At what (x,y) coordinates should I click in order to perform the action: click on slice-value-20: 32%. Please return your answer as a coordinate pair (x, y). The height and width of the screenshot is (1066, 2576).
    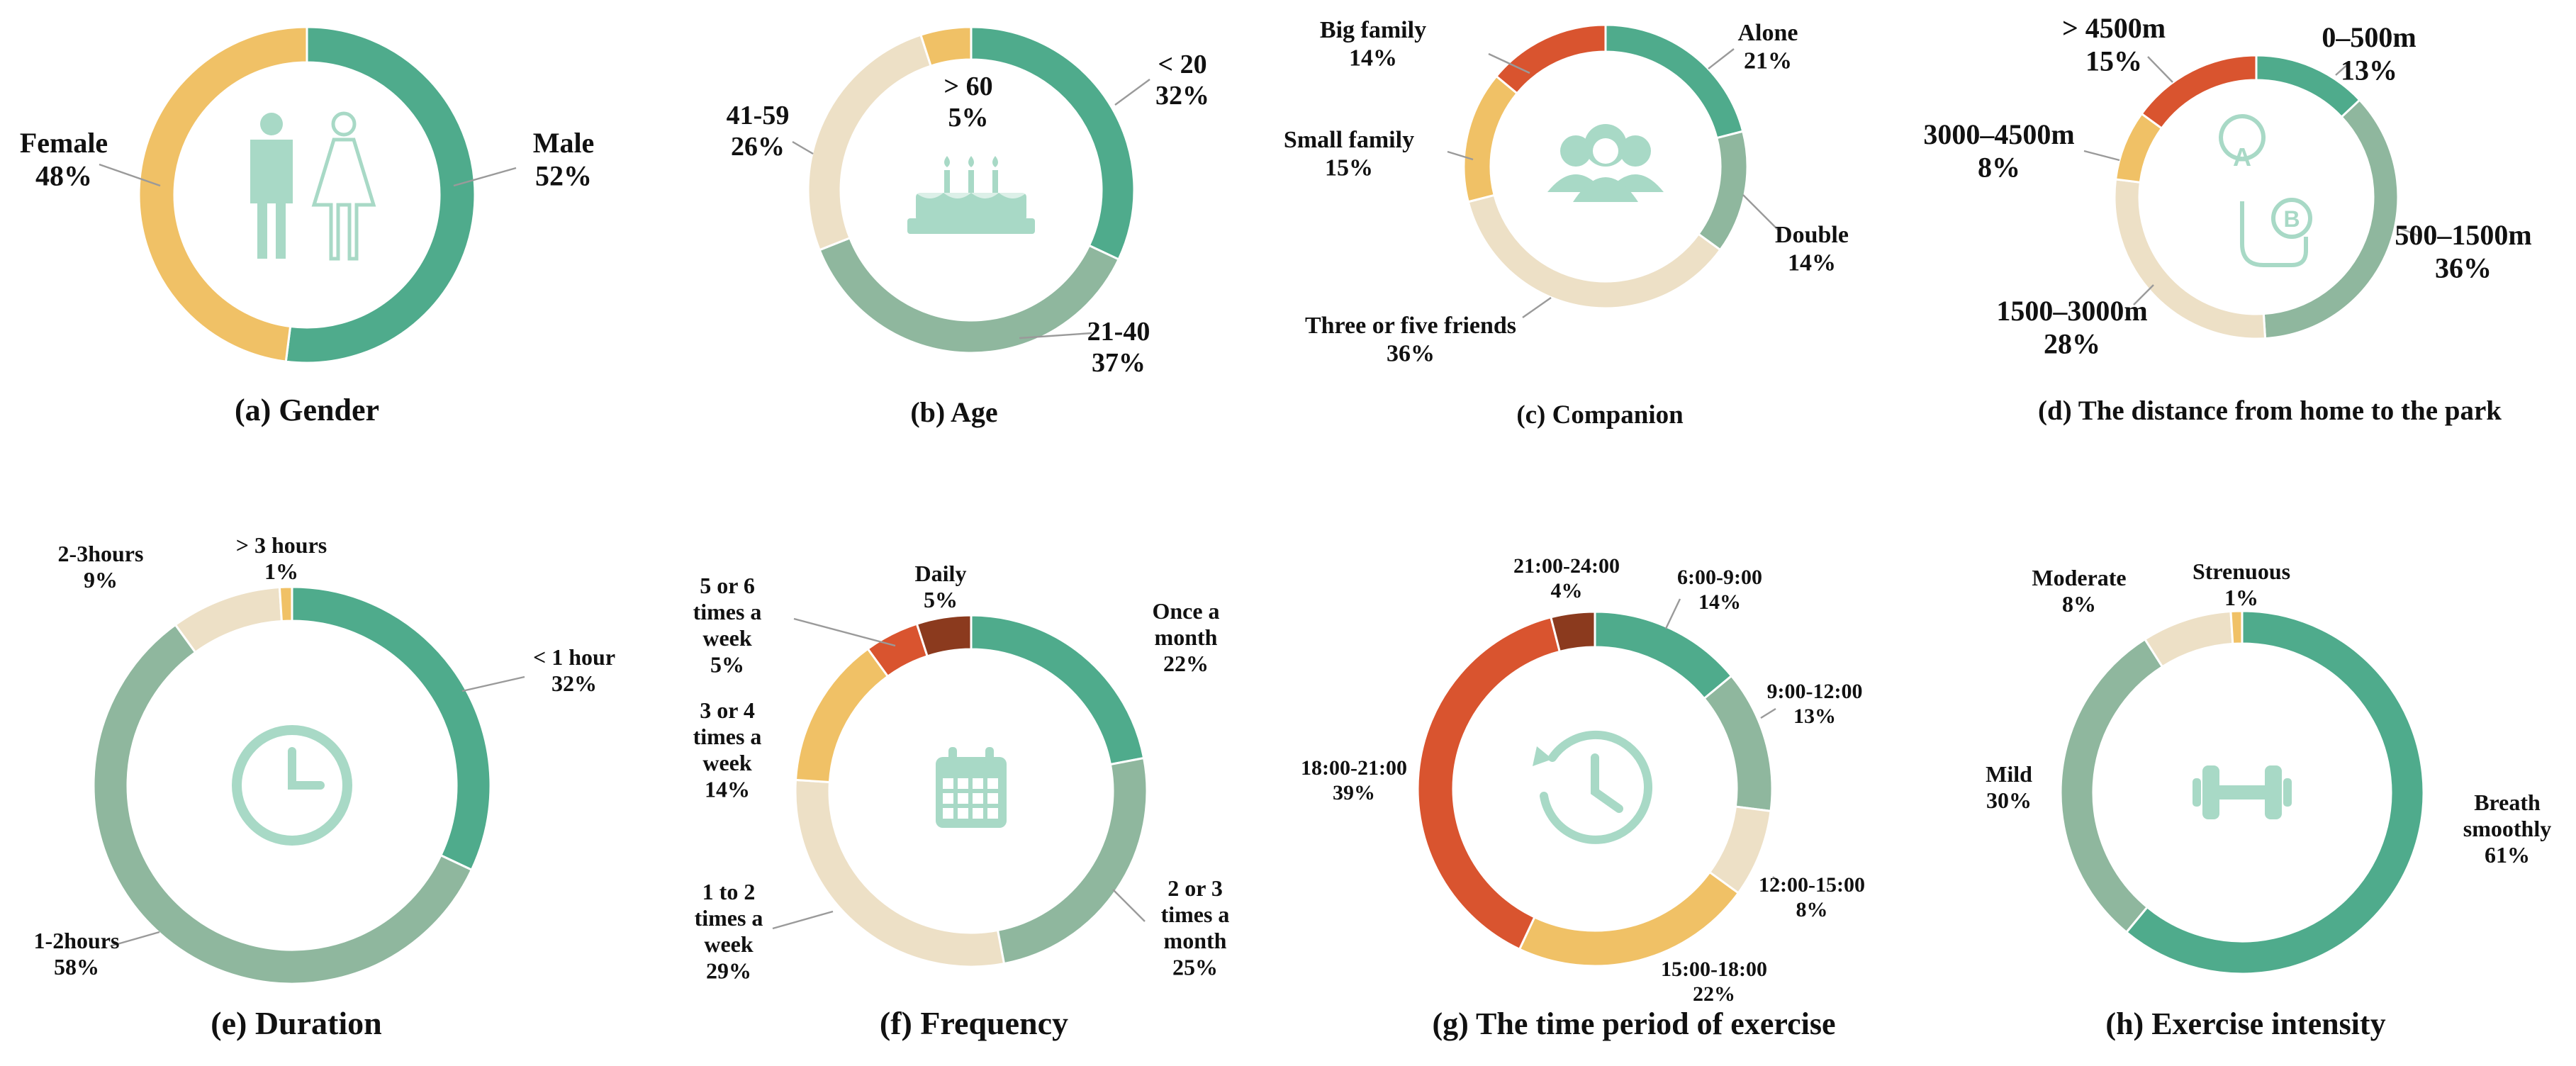
    Looking at the image, I should click on (1182, 96).